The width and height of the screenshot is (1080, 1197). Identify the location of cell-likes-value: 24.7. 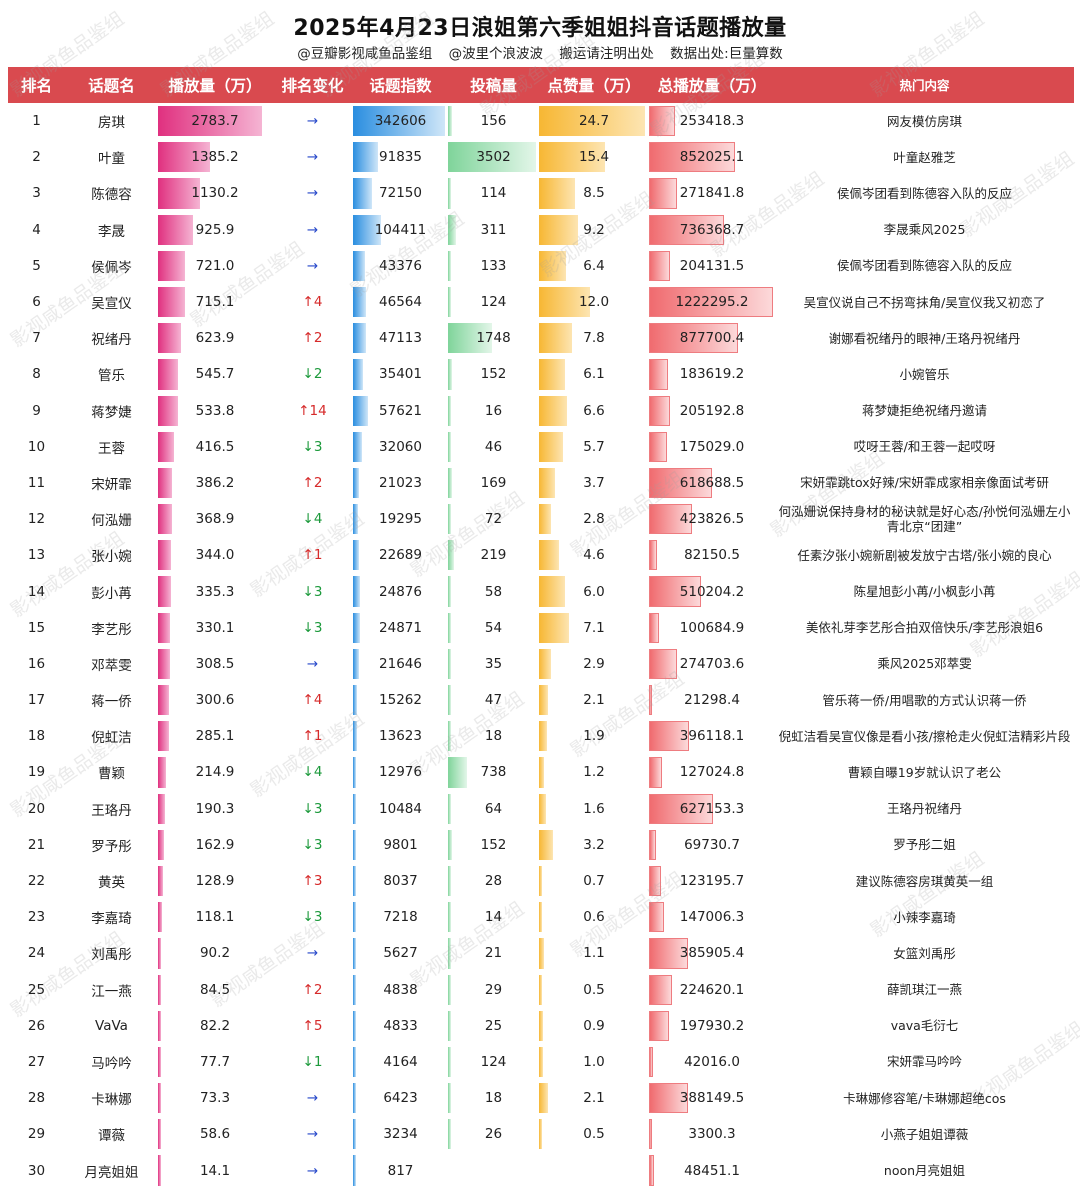
(594, 121).